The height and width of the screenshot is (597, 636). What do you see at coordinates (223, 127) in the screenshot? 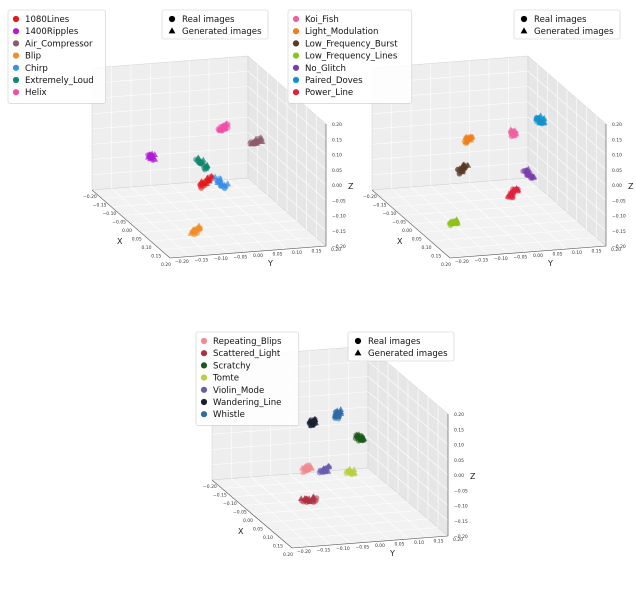
I see `cluster-helix` at bounding box center [223, 127].